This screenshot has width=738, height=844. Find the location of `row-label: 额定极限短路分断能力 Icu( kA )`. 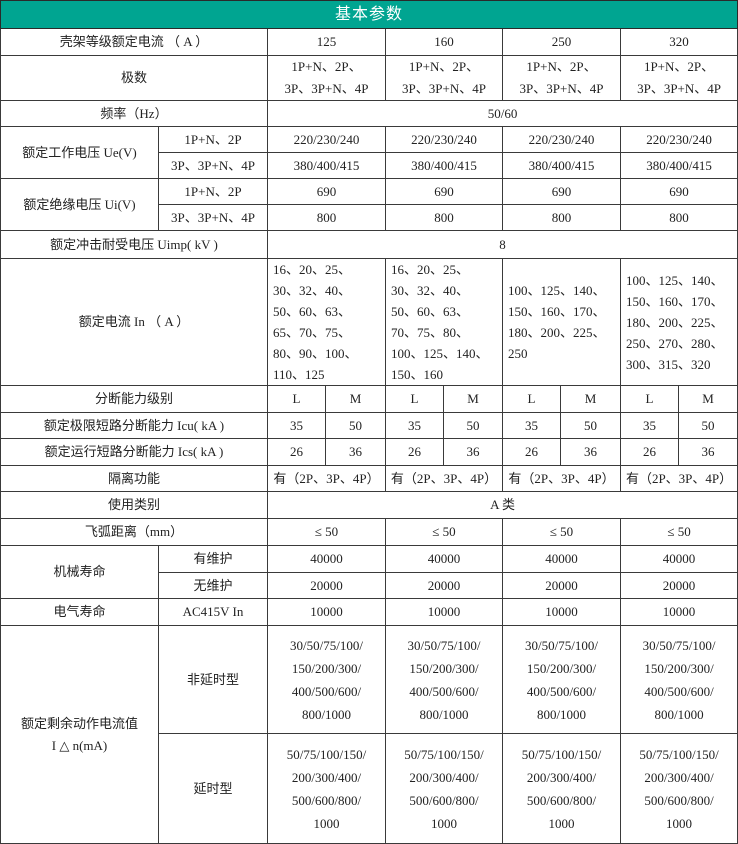

row-label: 额定极限短路分断能力 Icu( kA ) is located at coordinates (134, 425).